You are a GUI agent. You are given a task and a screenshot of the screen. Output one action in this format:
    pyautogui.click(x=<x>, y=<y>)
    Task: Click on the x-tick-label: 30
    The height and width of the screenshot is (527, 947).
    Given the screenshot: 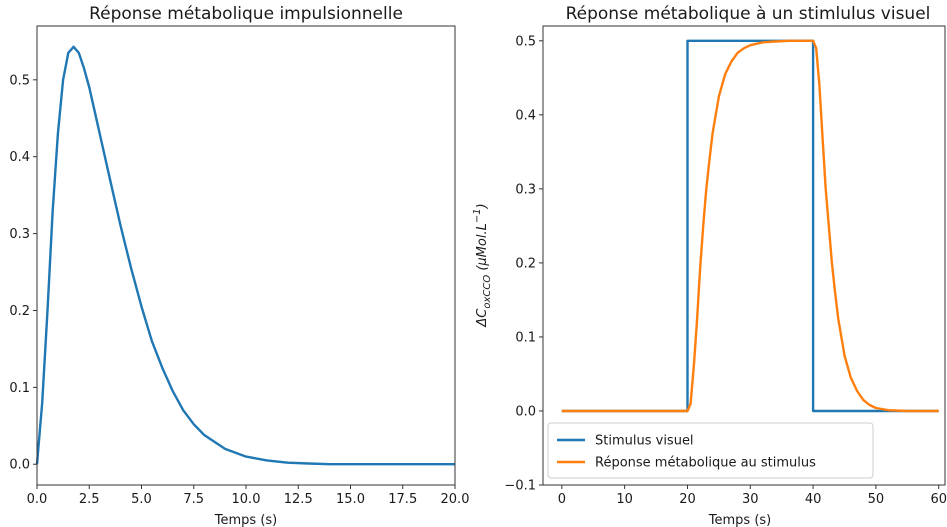 What is the action you would take?
    pyautogui.click(x=750, y=499)
    